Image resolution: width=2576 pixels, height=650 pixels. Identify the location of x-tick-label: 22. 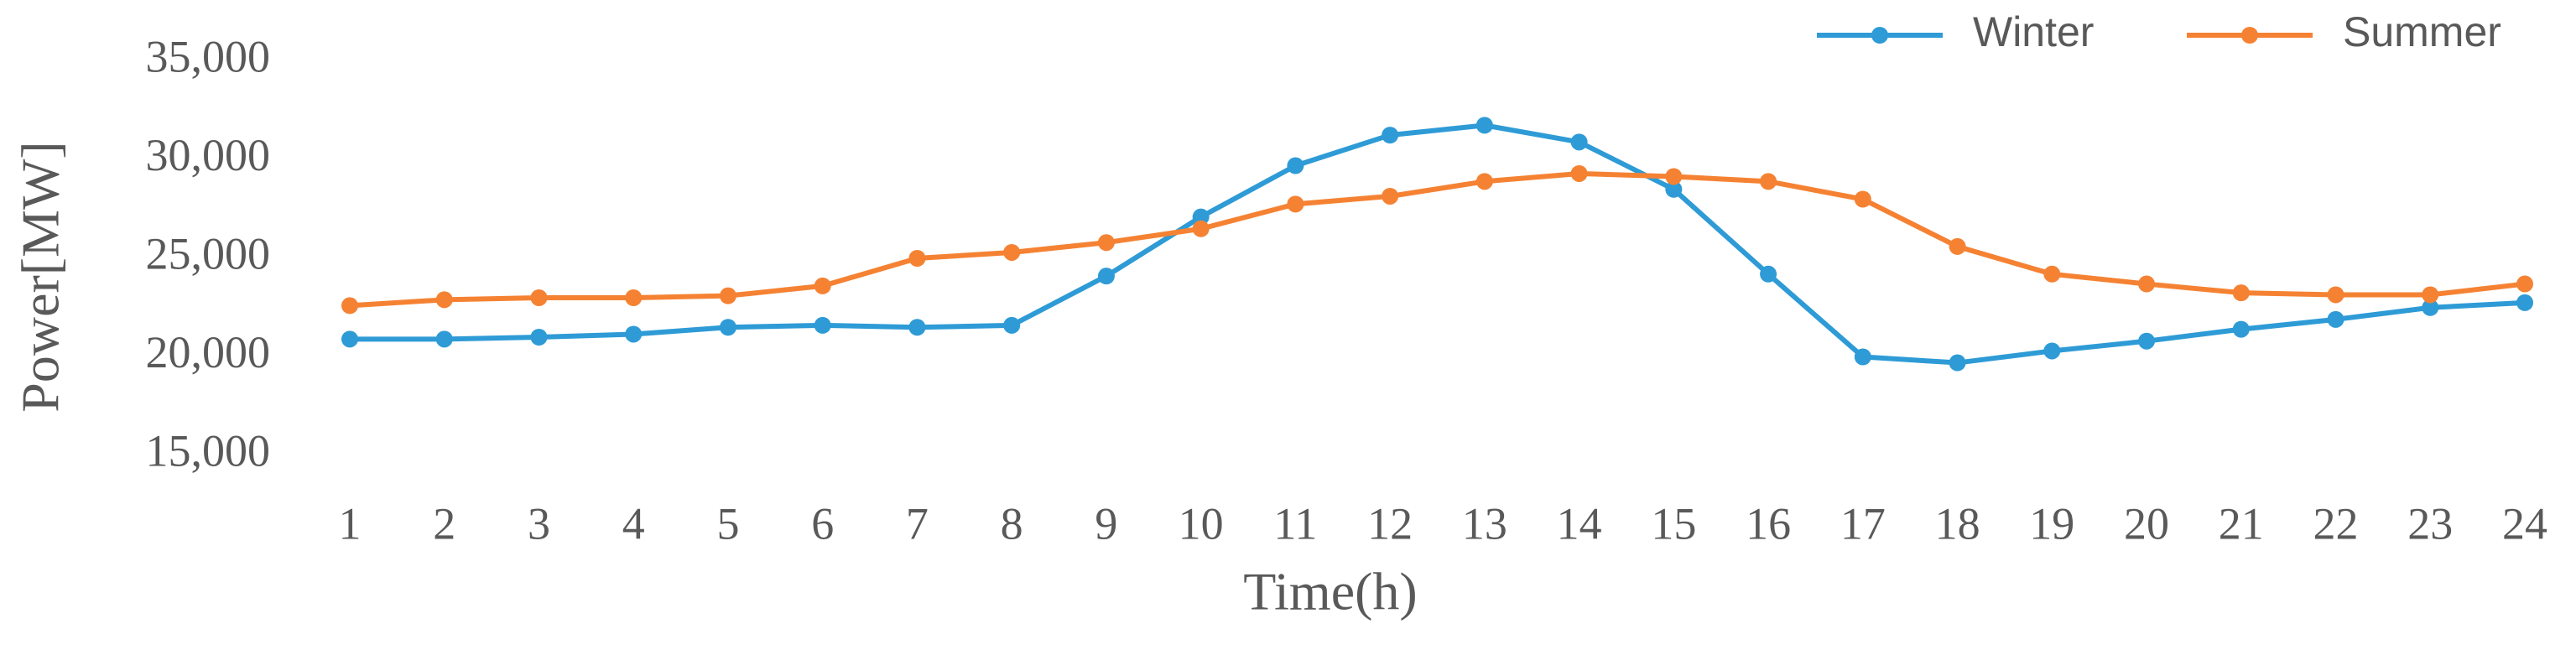
(2336, 523).